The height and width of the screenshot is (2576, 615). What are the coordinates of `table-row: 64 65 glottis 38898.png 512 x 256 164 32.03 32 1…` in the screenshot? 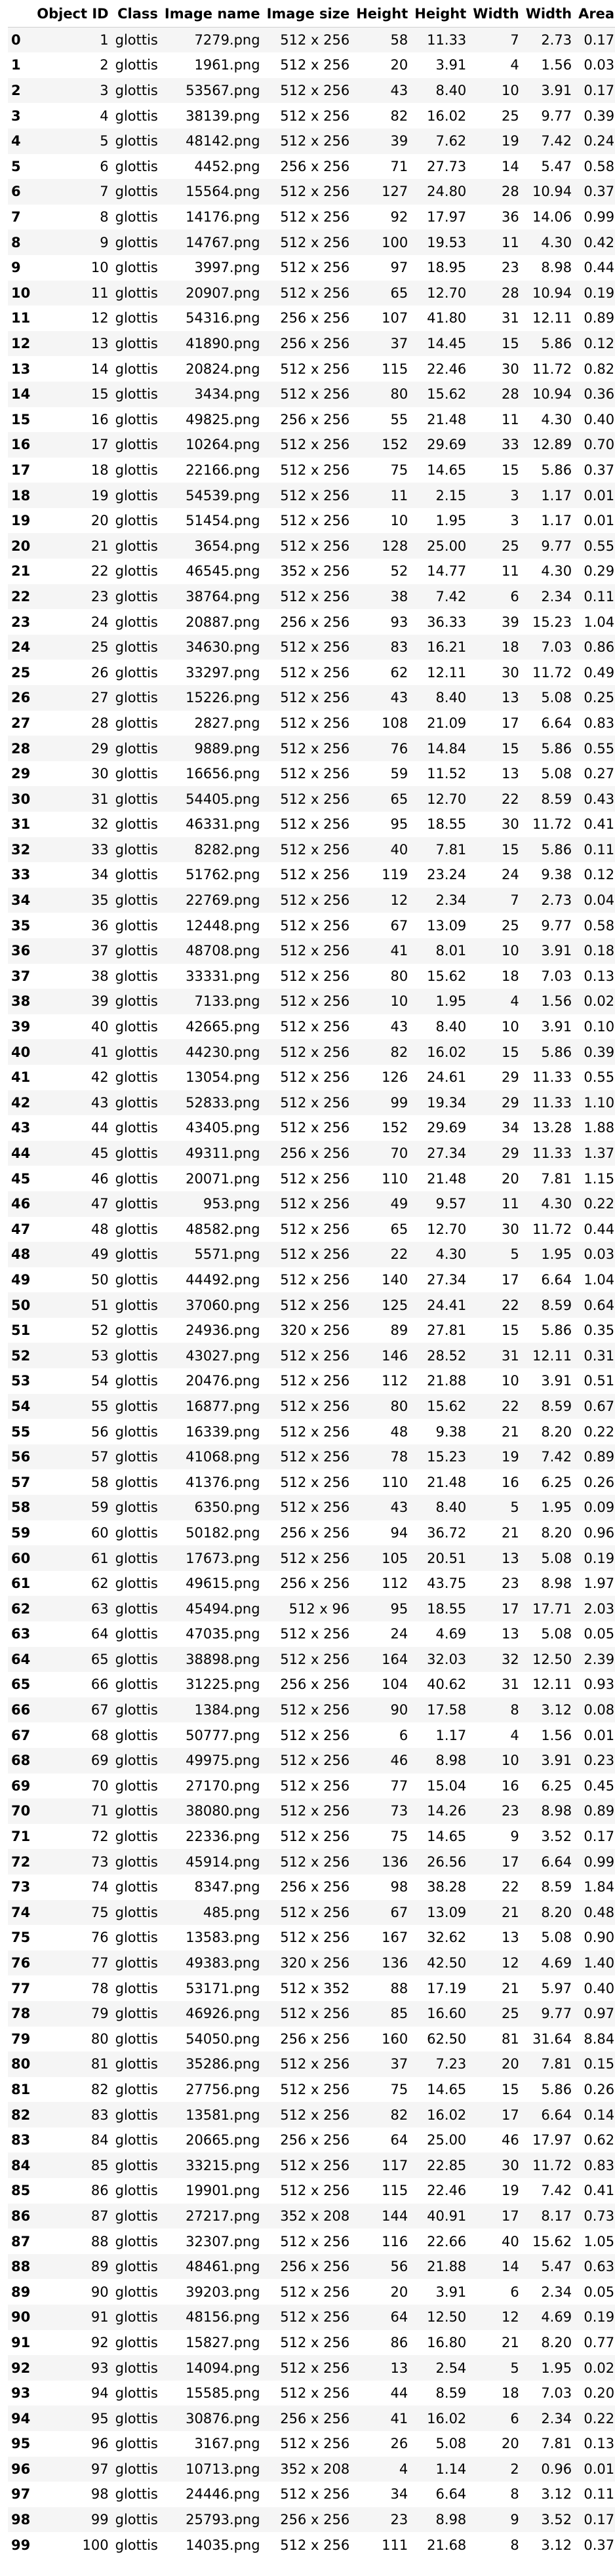 It's located at (311, 1659).